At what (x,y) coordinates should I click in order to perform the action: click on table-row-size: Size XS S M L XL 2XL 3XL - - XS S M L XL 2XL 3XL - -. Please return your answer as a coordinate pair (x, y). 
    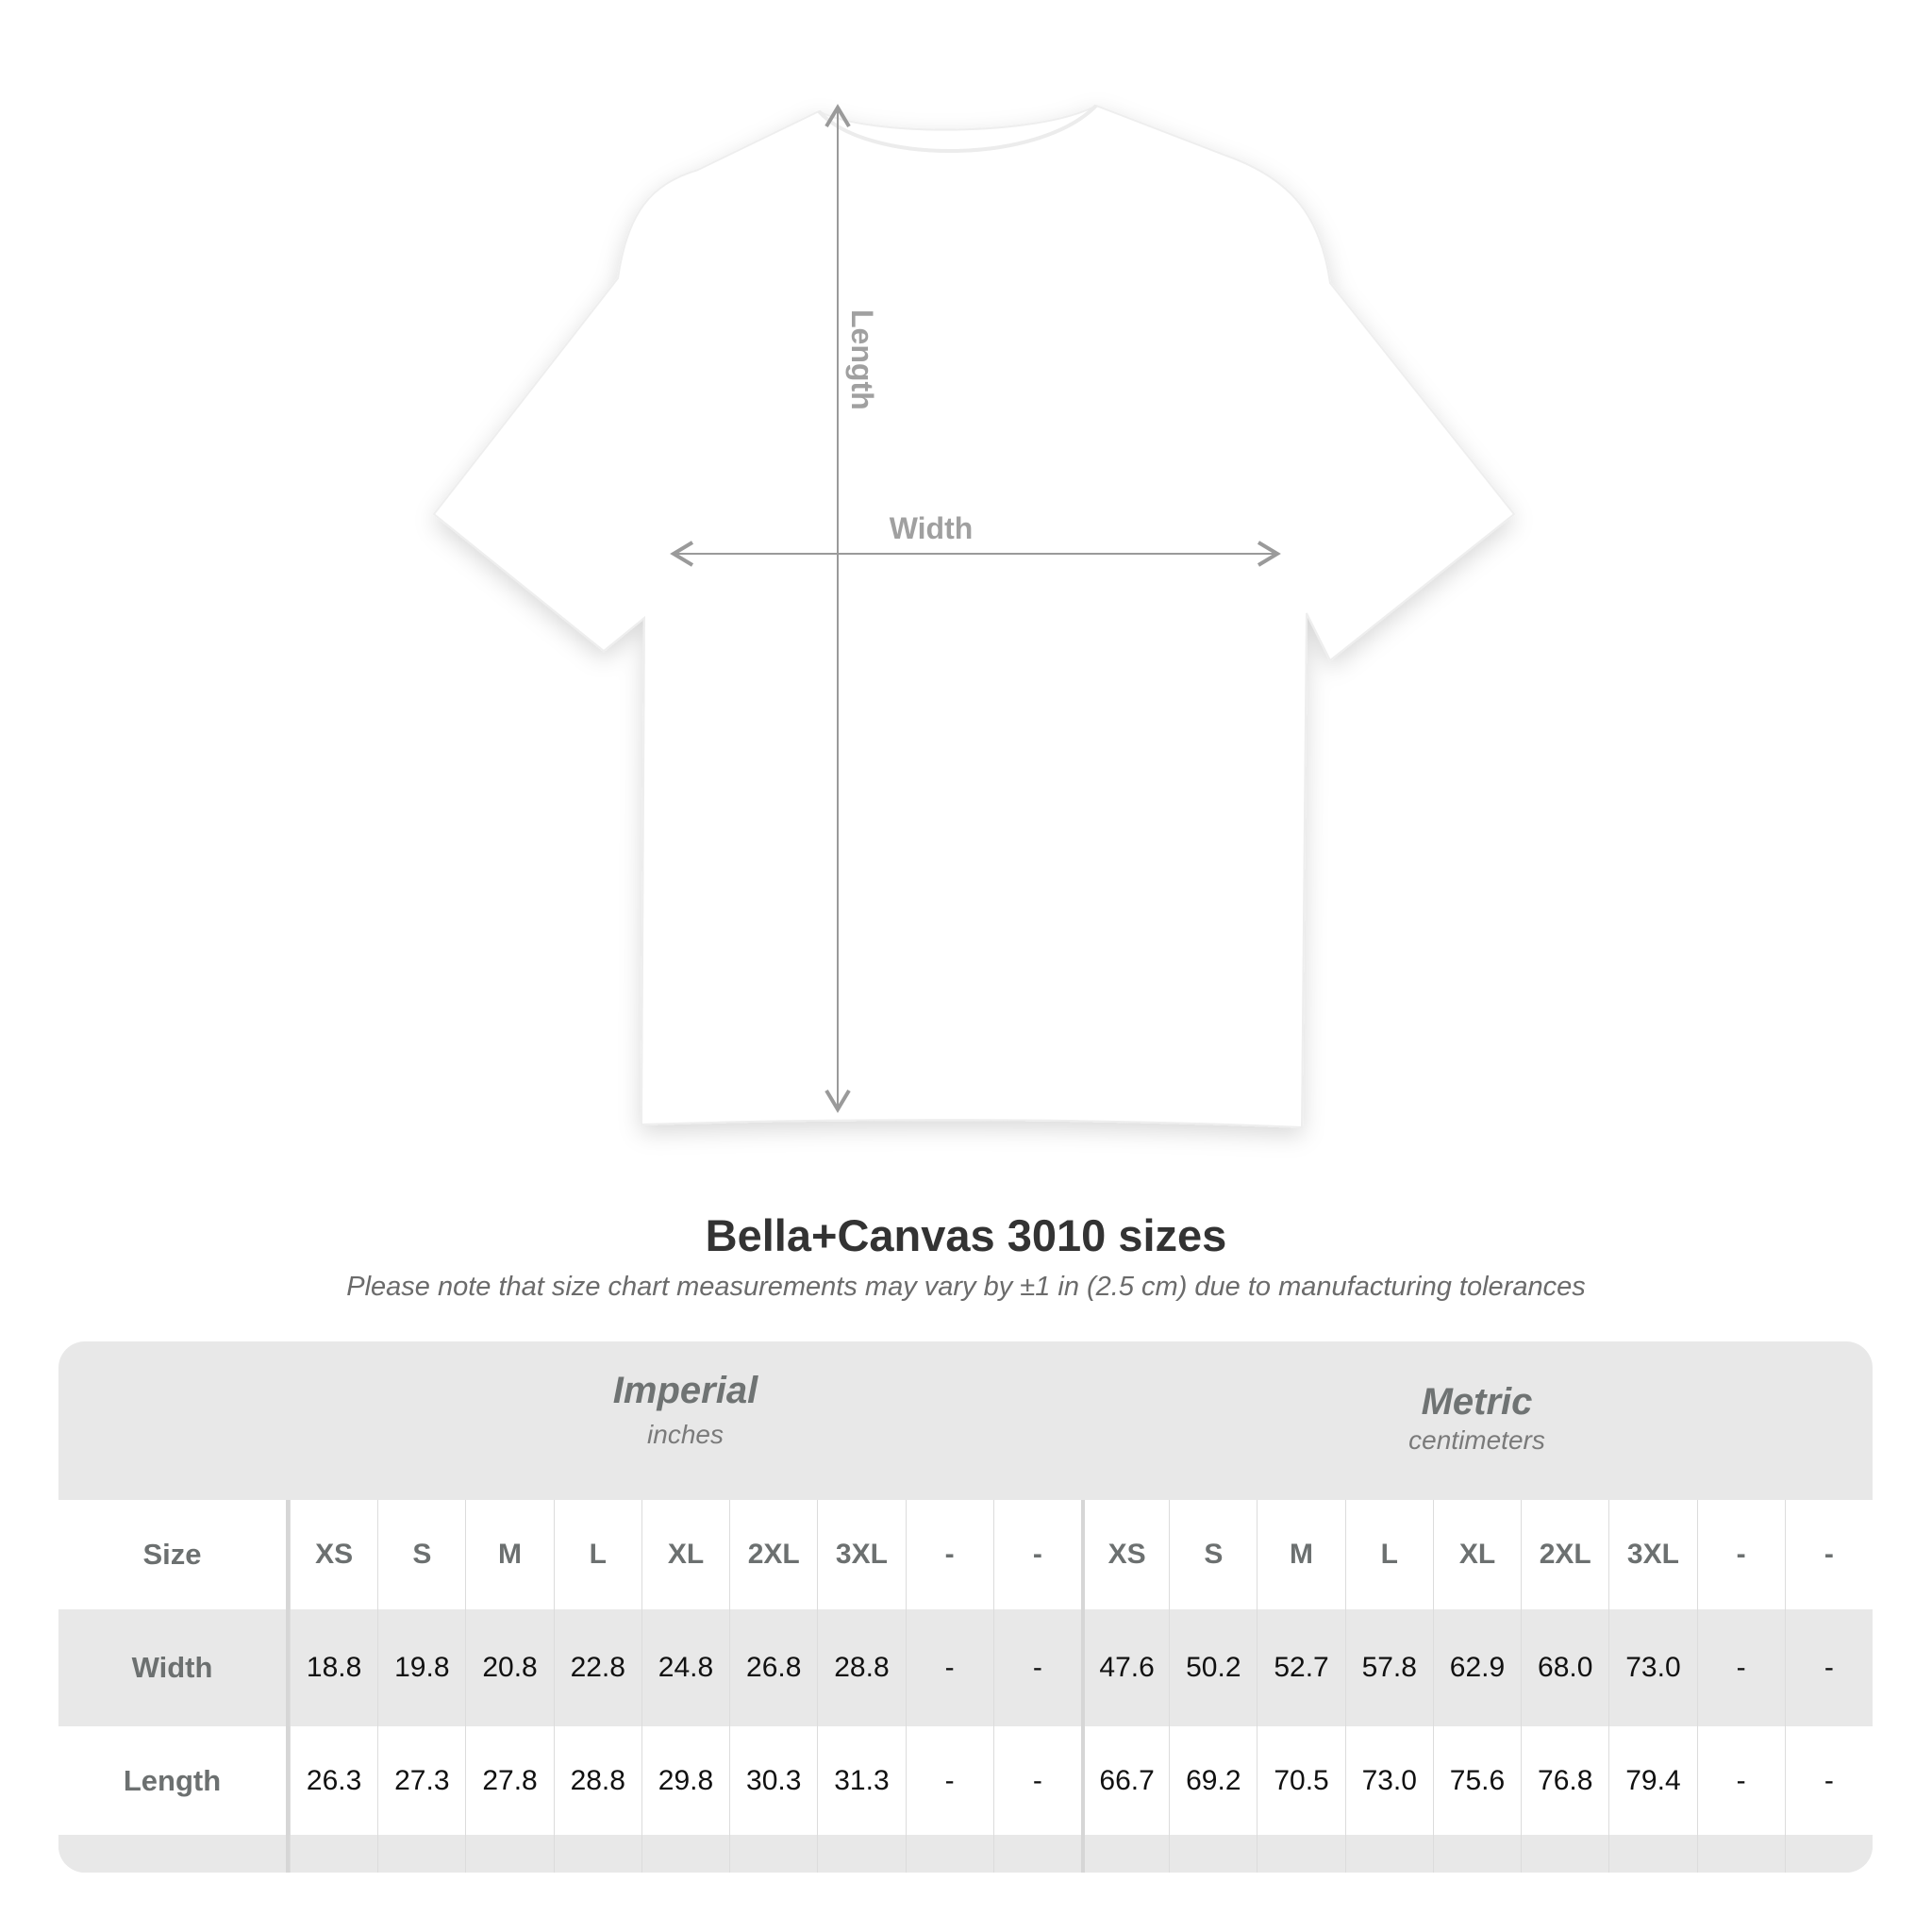
    Looking at the image, I should click on (965, 1554).